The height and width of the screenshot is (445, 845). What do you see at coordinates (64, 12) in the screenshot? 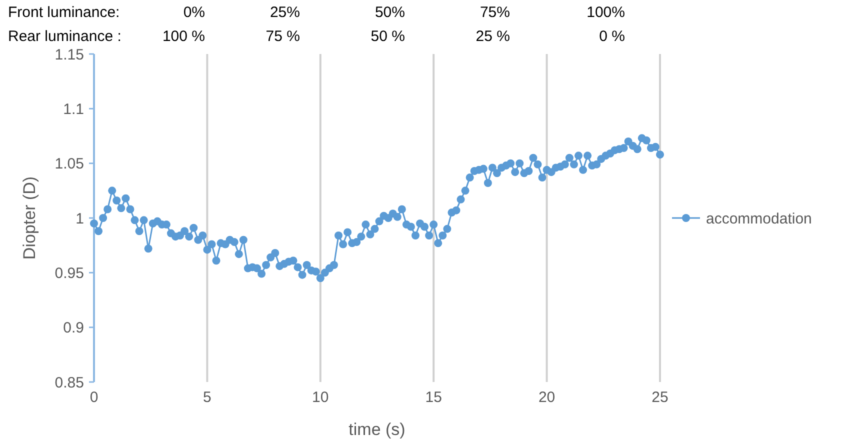
I see `text: Front luminance:` at bounding box center [64, 12].